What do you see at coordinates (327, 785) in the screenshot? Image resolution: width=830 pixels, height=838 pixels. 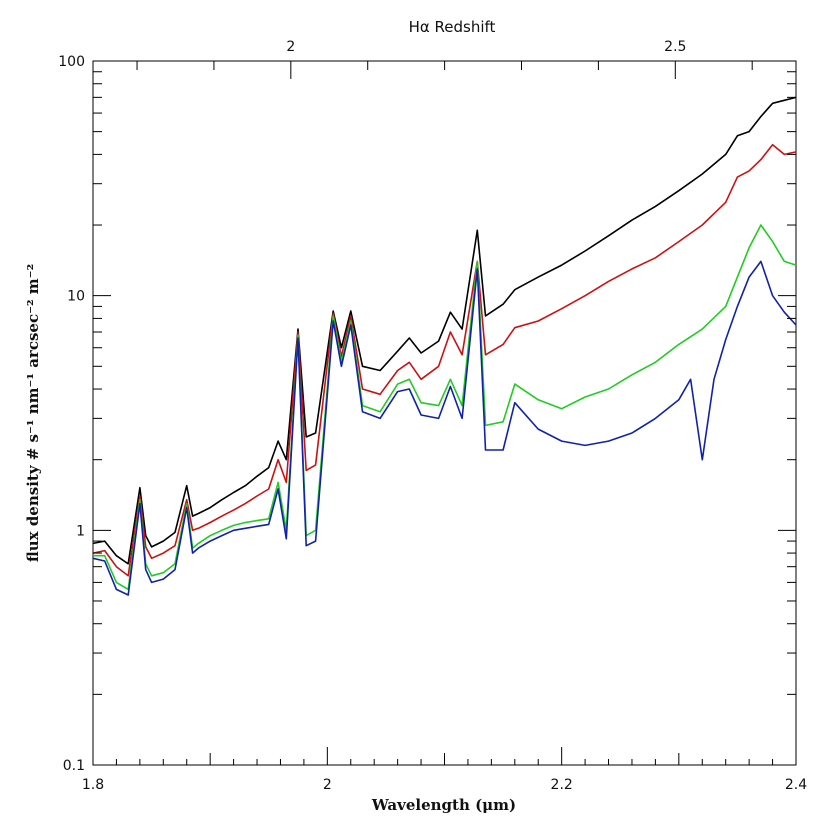 I see `x-tick-label: 2` at bounding box center [327, 785].